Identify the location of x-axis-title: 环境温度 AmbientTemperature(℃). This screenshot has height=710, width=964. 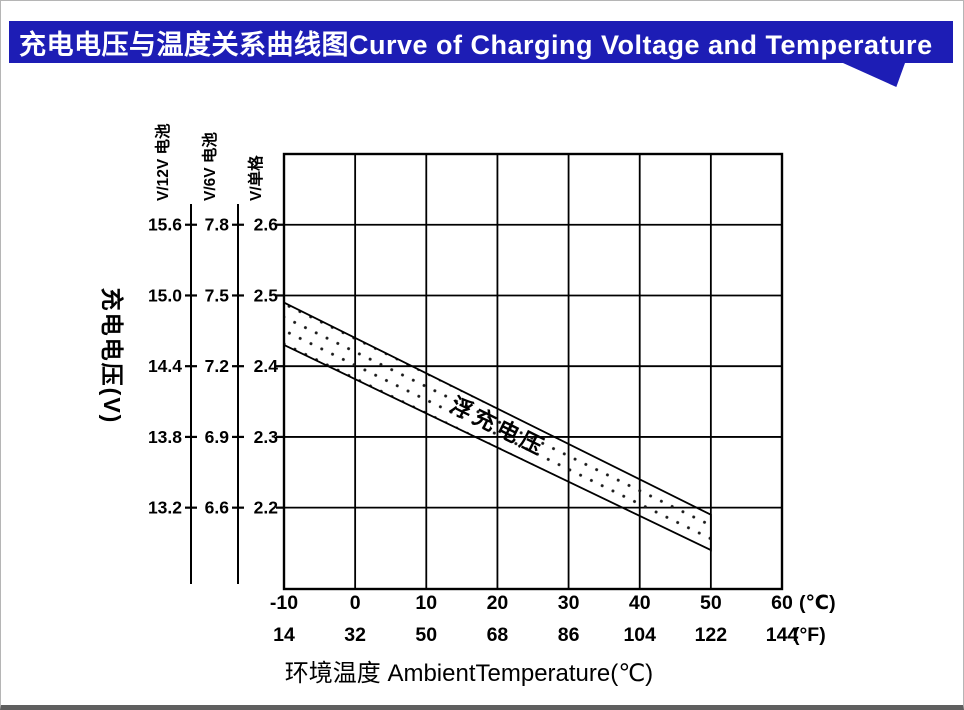
(469, 673).